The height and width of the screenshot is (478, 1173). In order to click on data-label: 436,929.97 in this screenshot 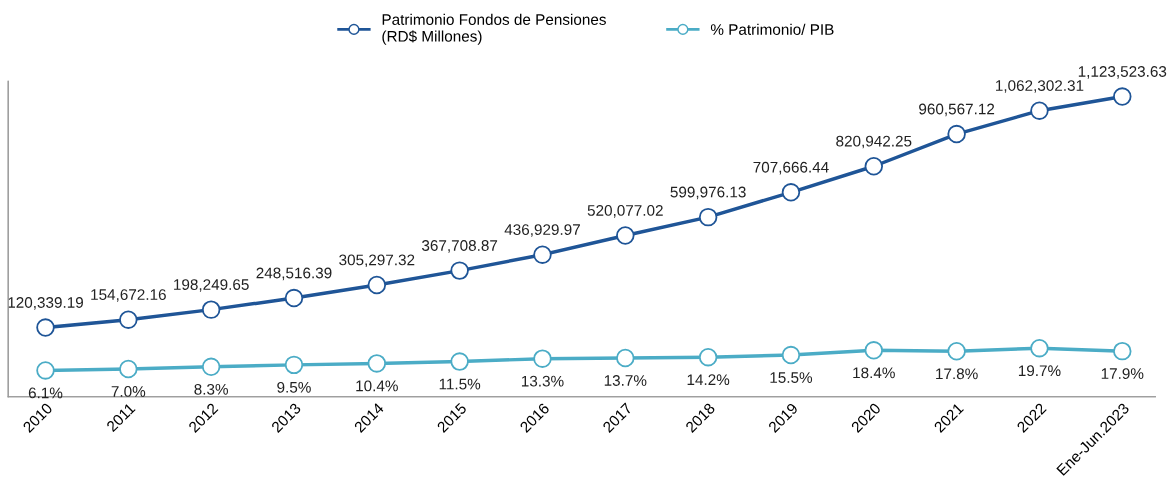, I will do `click(542, 230)`.